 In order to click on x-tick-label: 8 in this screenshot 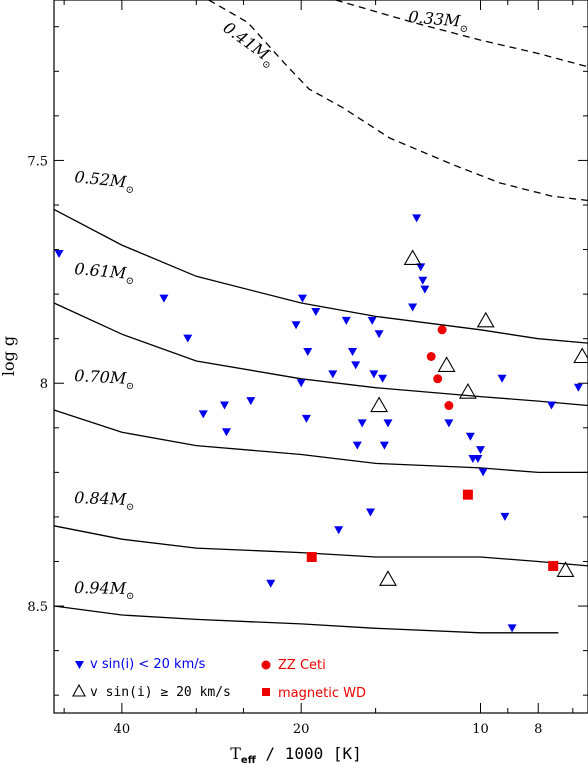, I will do `click(538, 729)`.